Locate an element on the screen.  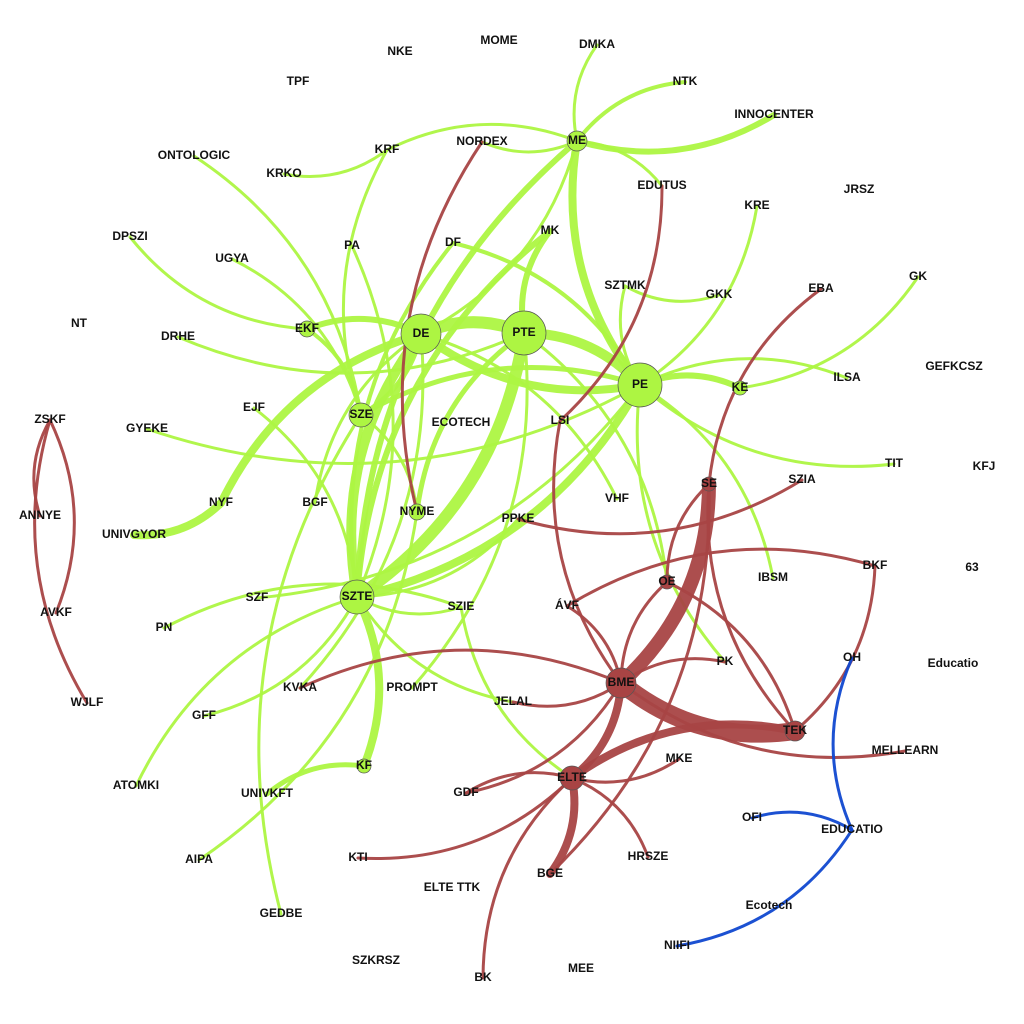
node-label: MOME is located at coordinates (498, 40).